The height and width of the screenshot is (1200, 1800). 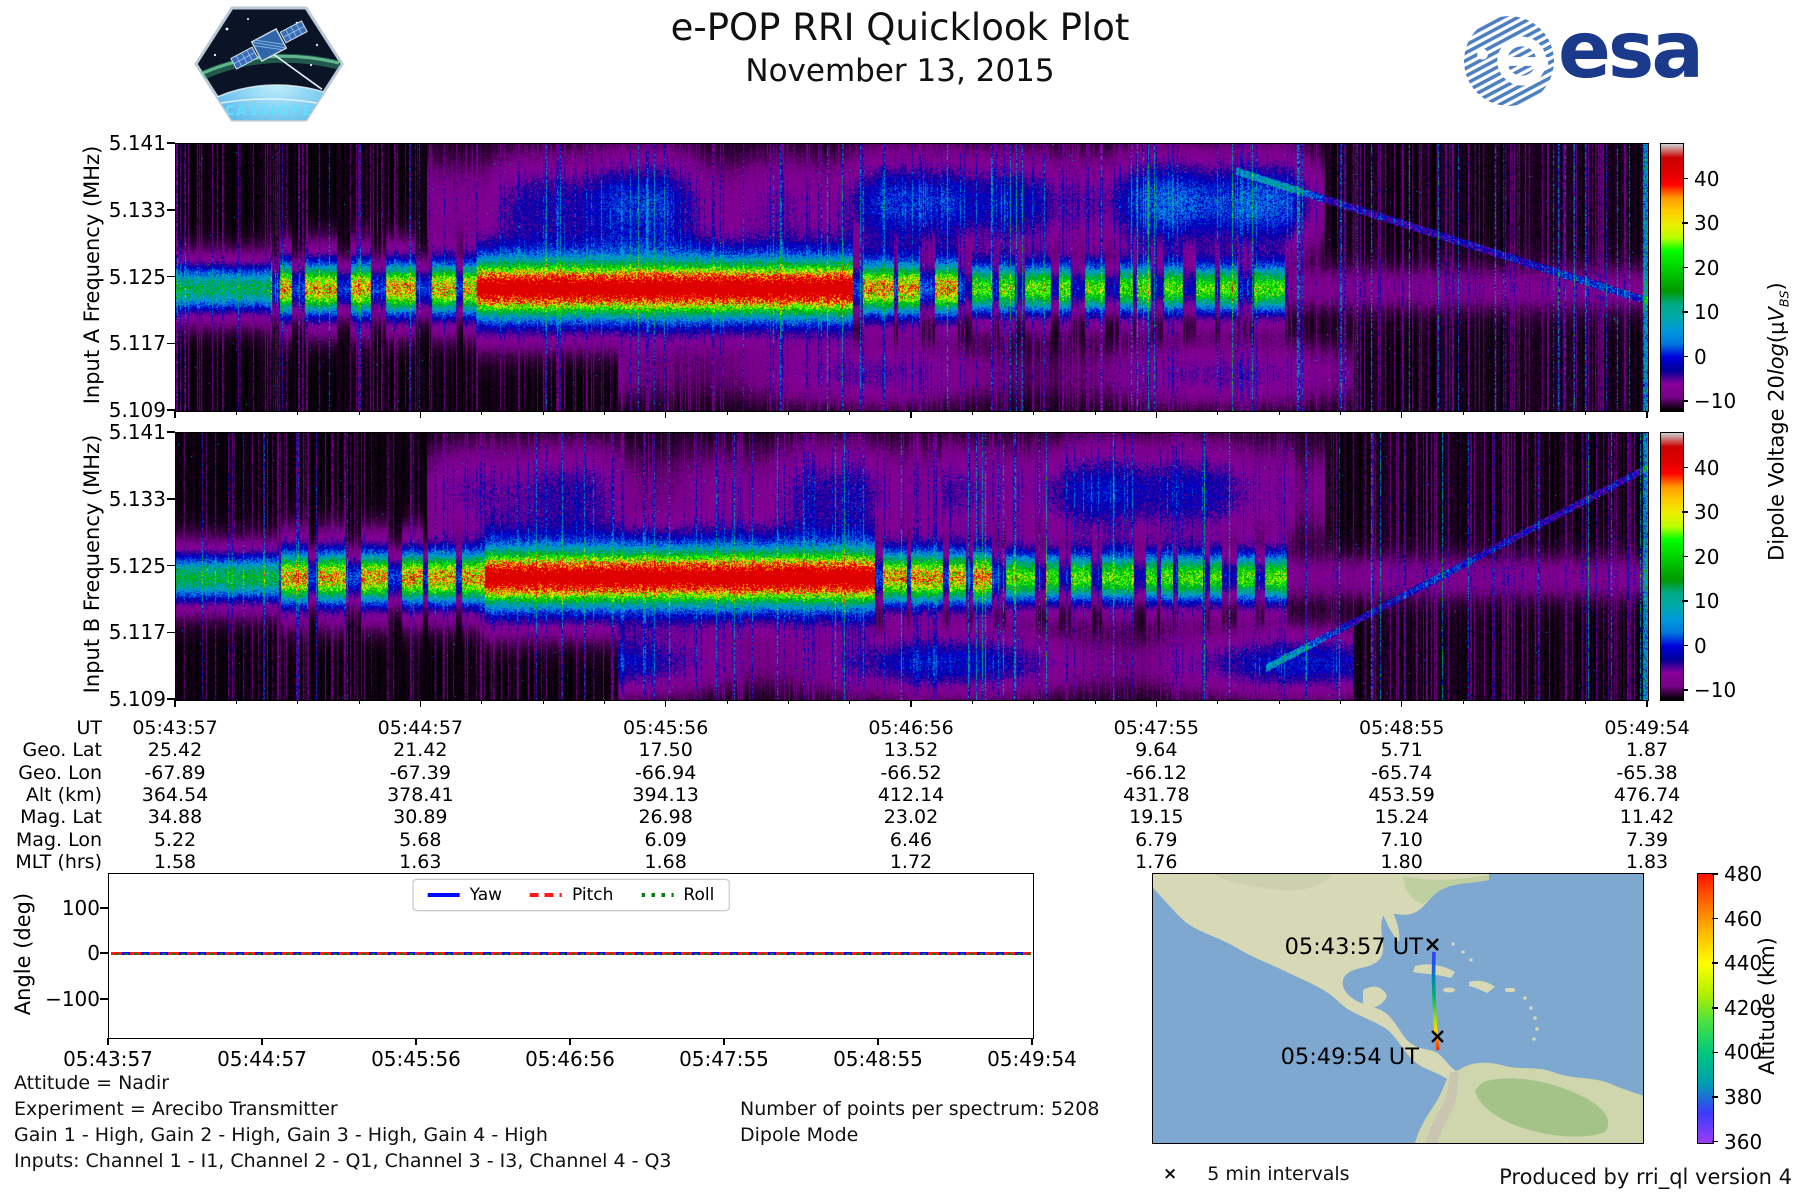 What do you see at coordinates (104, 908) in the screenshot?
I see `angle-ytick-mark` at bounding box center [104, 908].